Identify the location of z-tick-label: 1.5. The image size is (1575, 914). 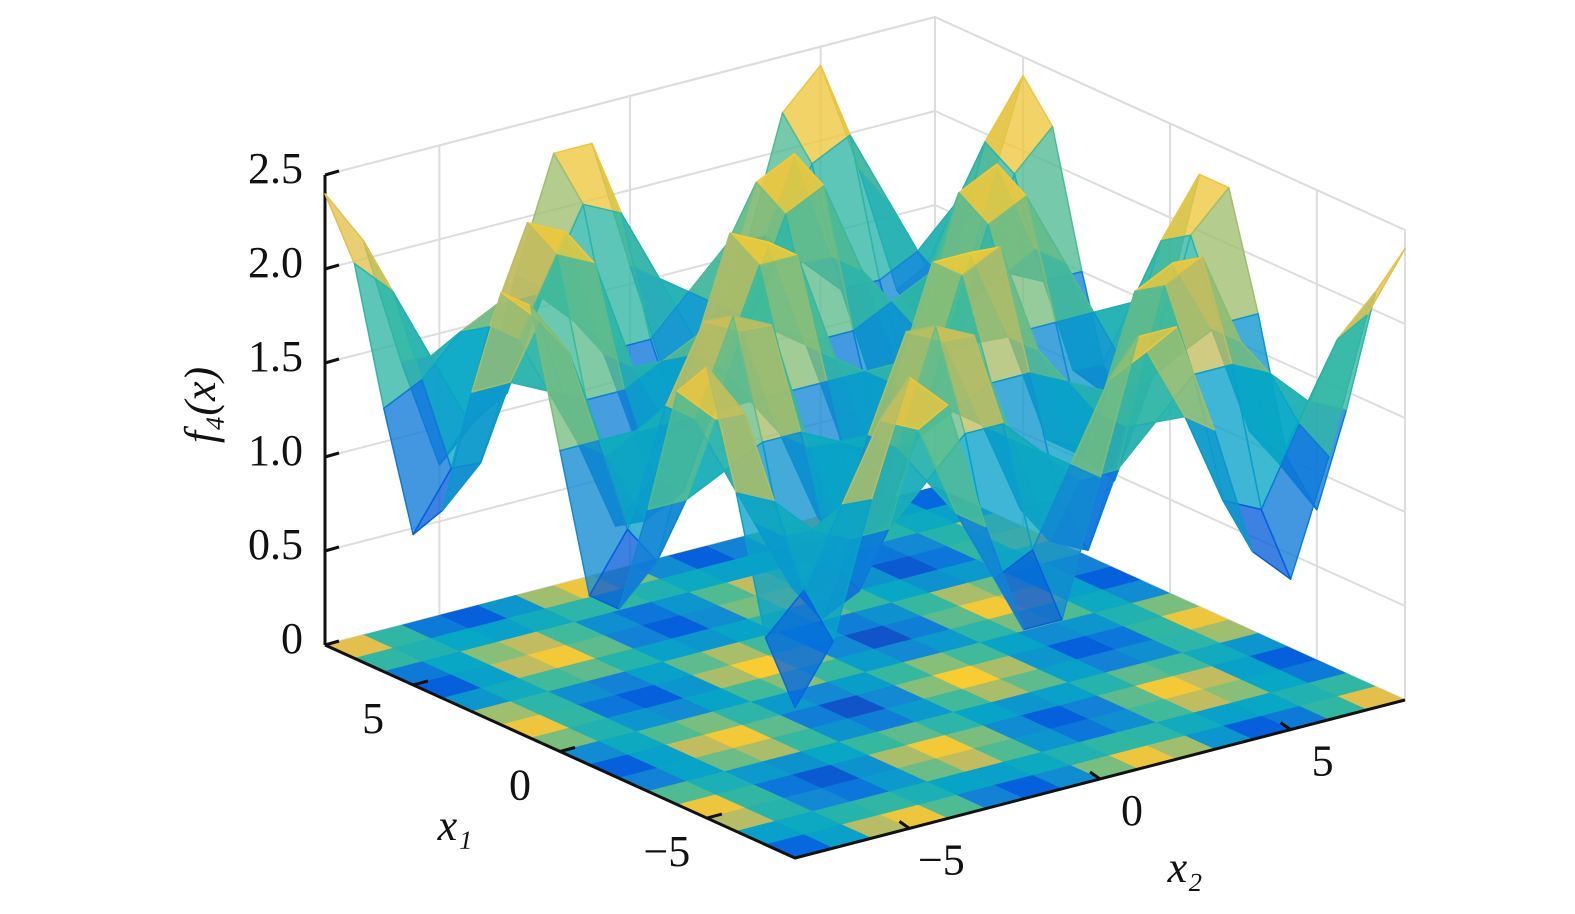
(275, 356).